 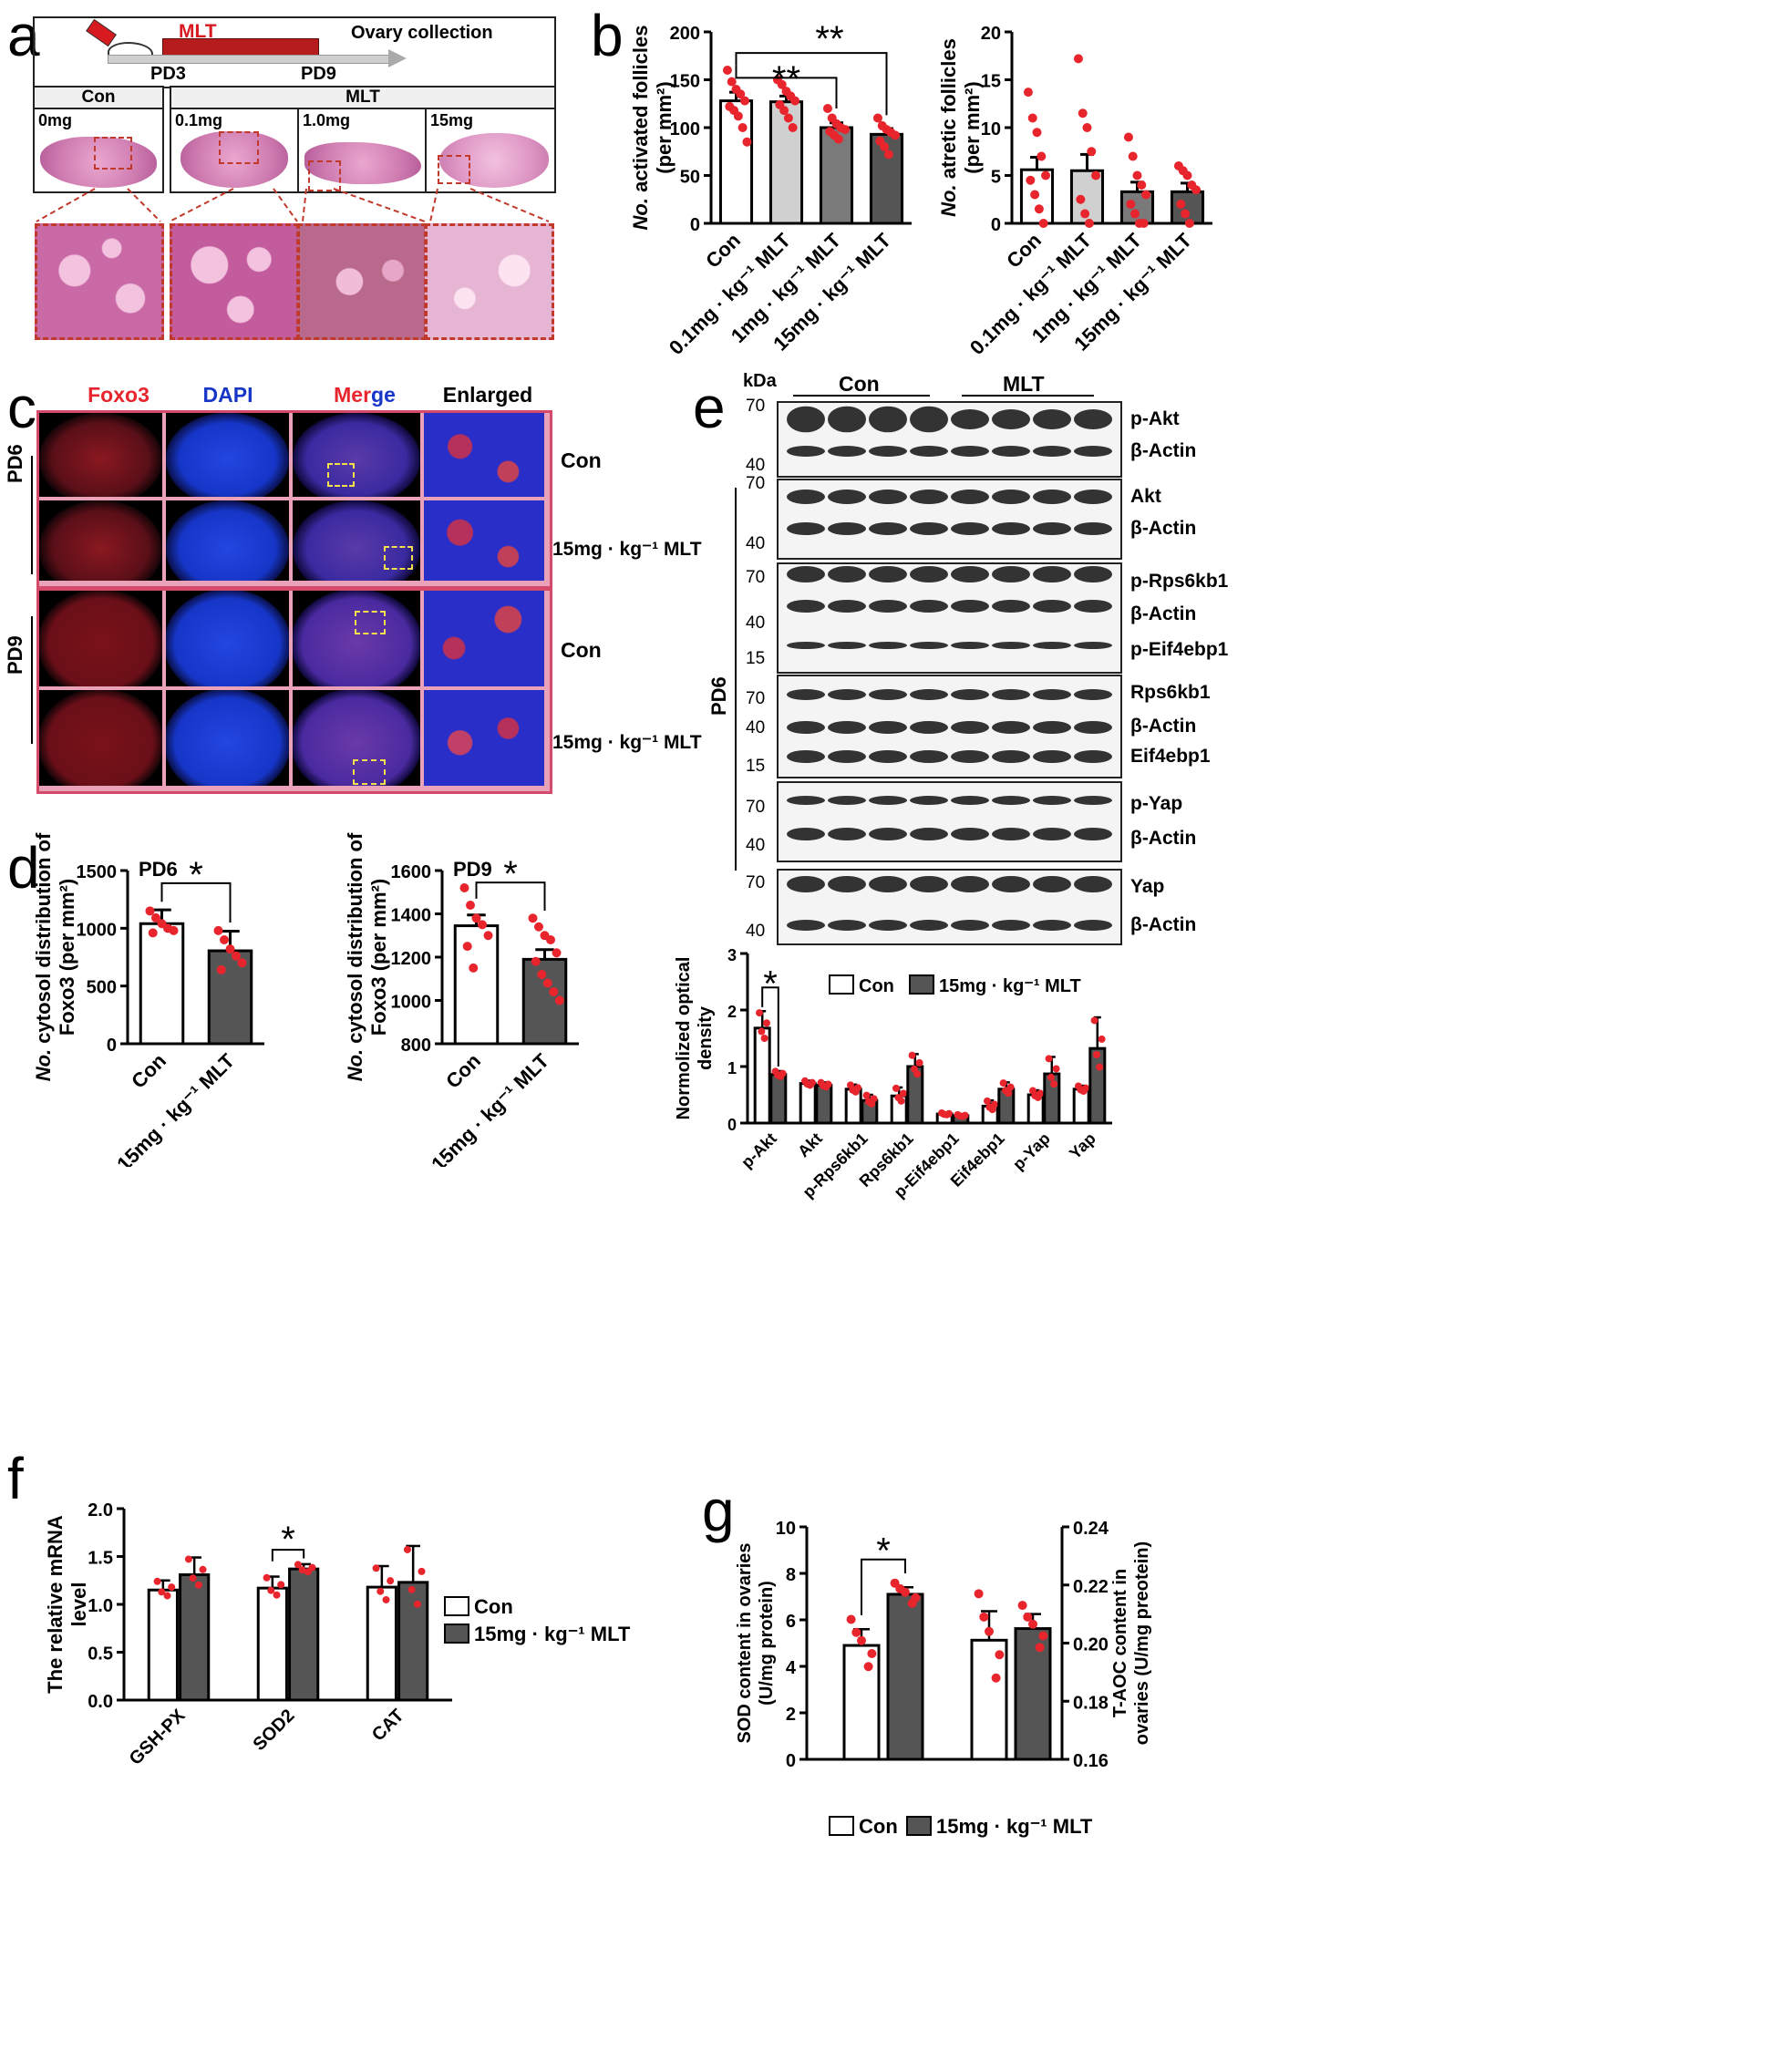 What do you see at coordinates (227, 638) in the screenshot?
I see `dapi-pd9-con` at bounding box center [227, 638].